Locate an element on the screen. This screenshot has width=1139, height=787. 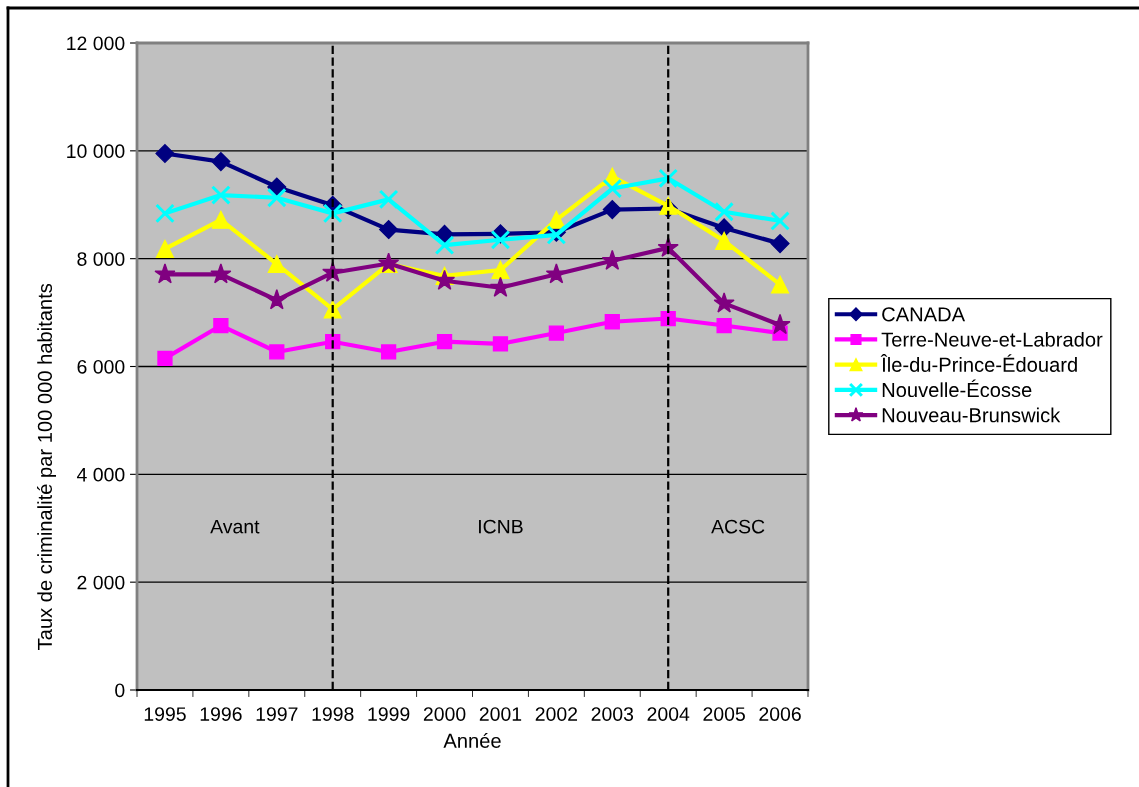
y-tick-label: 6 000 is located at coordinates (101, 366).